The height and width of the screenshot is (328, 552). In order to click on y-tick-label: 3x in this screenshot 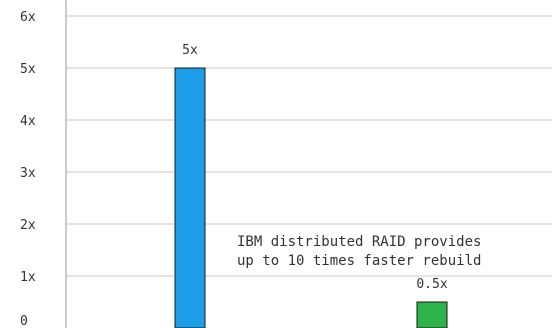, I will do `click(28, 173)`.